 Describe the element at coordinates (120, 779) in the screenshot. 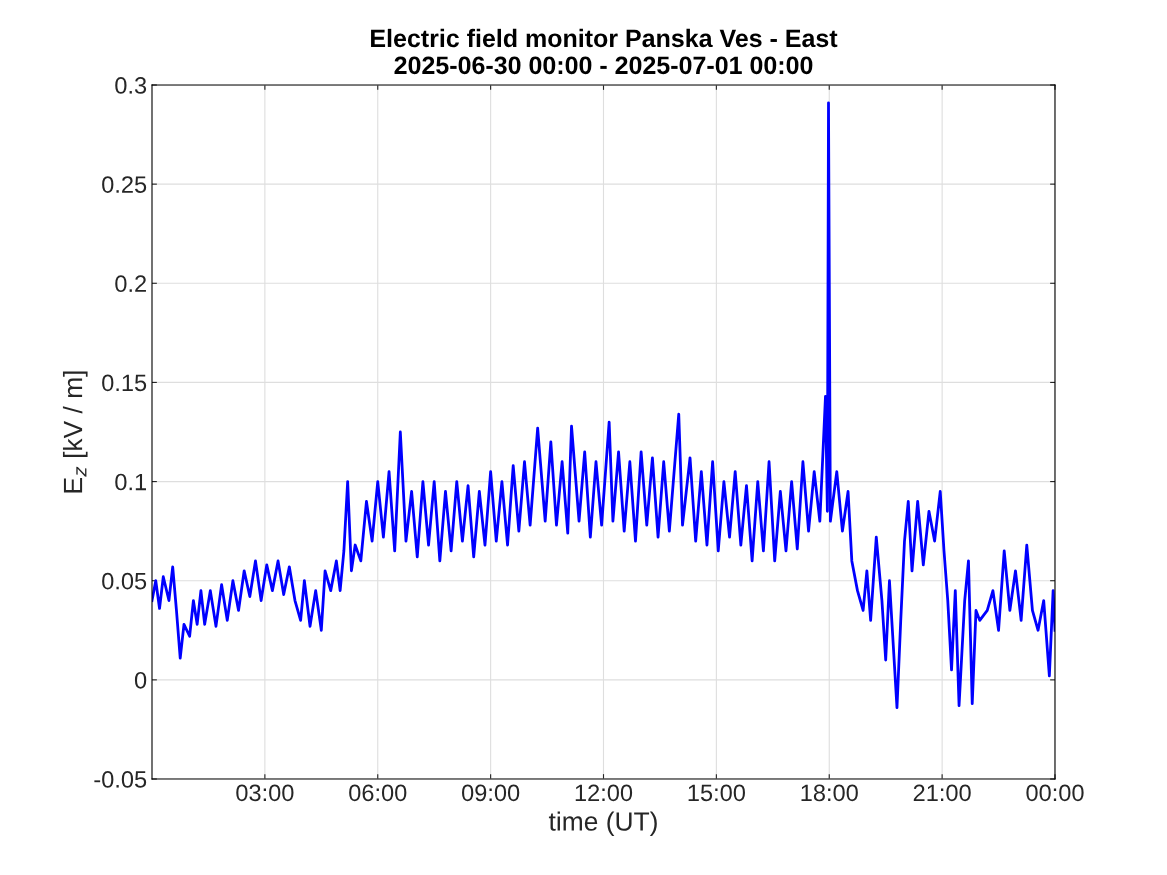

I see `y-tick-label: -0.05` at that location.